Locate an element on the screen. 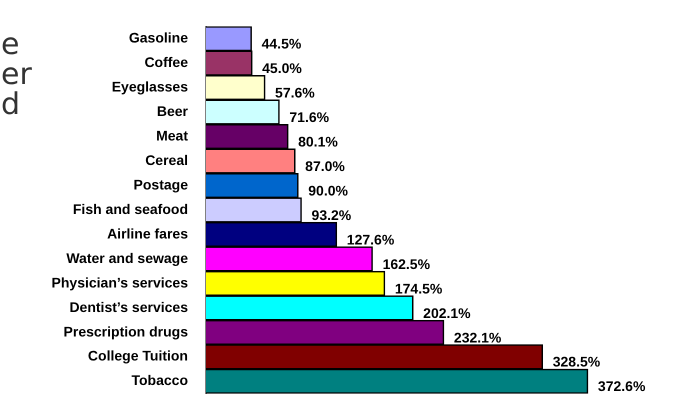  y-tick-label: Physician’s services is located at coordinates (120, 282).